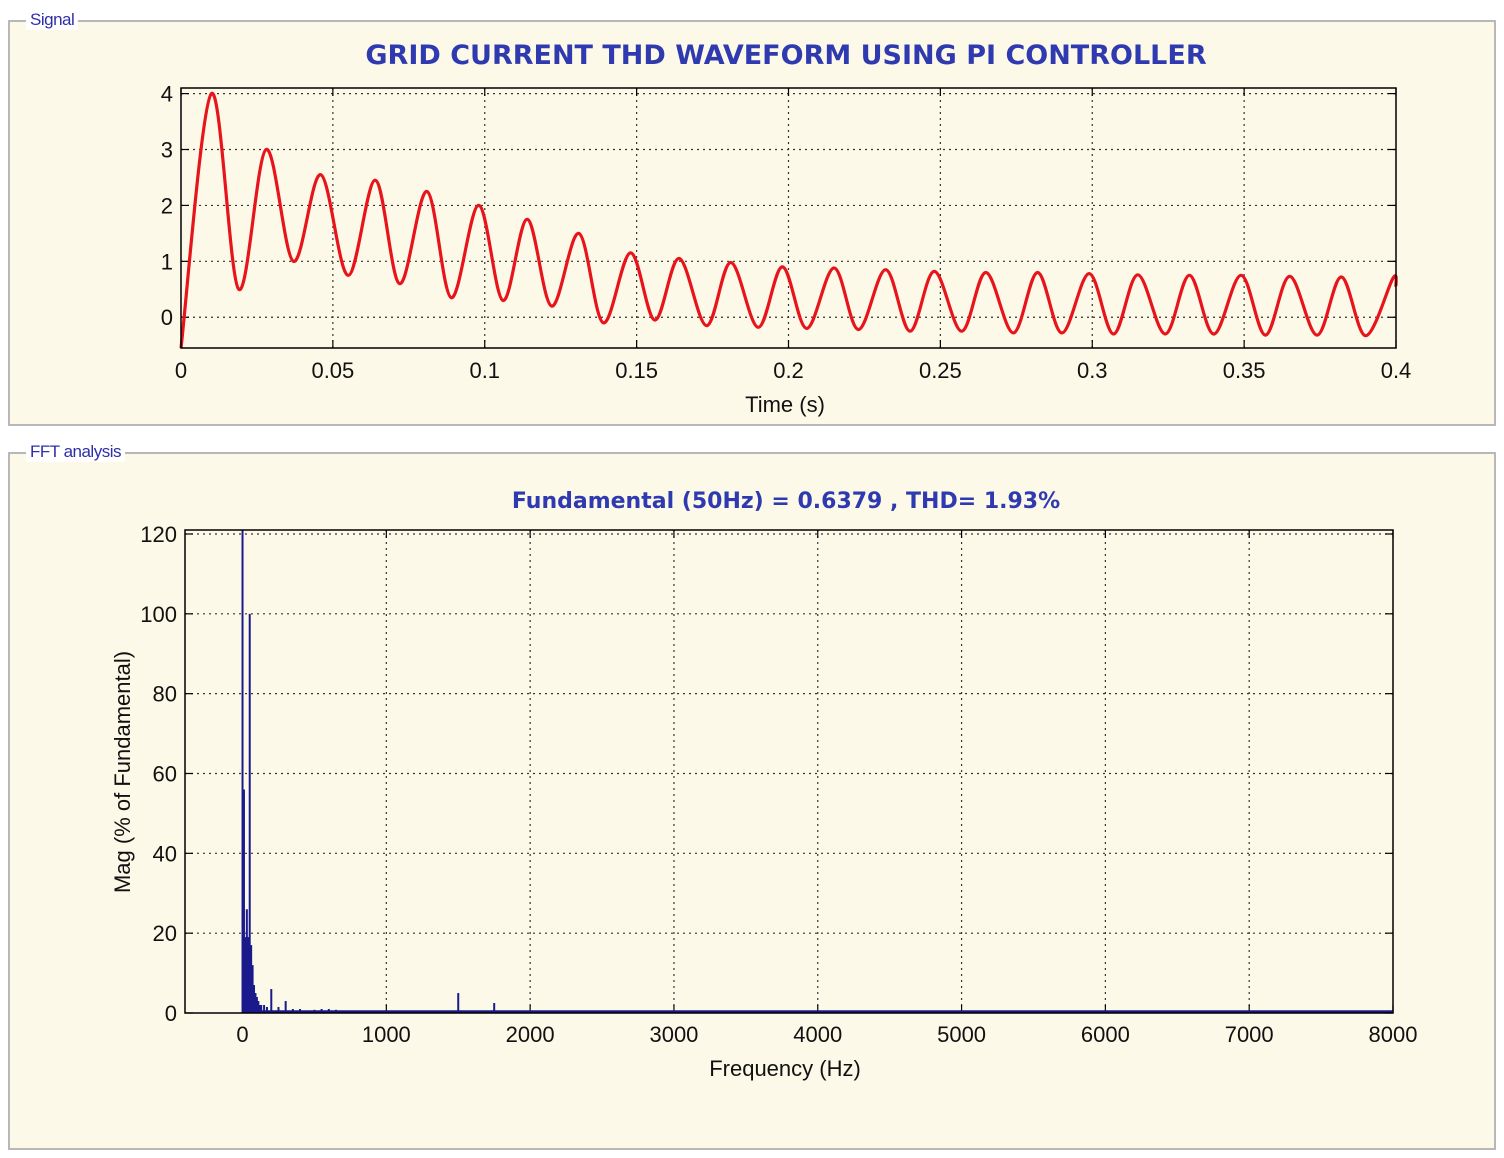 This screenshot has width=1504, height=1158. What do you see at coordinates (636, 370) in the screenshot?
I see `signal-x-tick-label: 0.15` at bounding box center [636, 370].